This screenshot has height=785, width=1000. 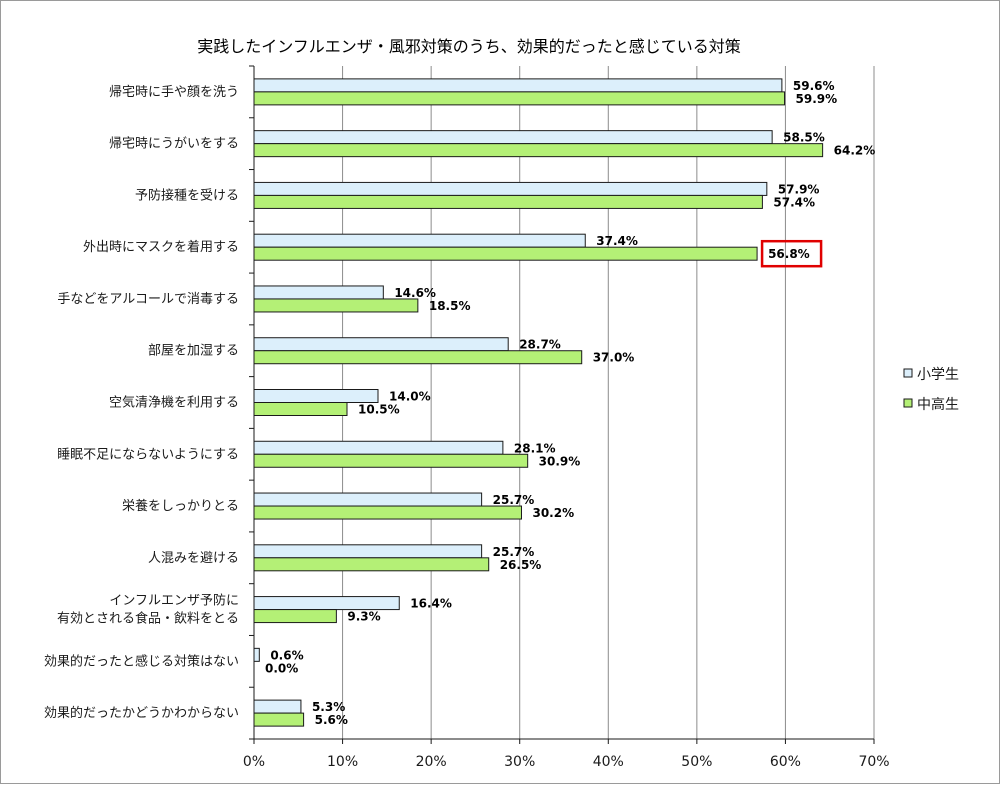 I want to click on category-label: 帰宅時に手や顔を洗う, so click(x=174, y=92).